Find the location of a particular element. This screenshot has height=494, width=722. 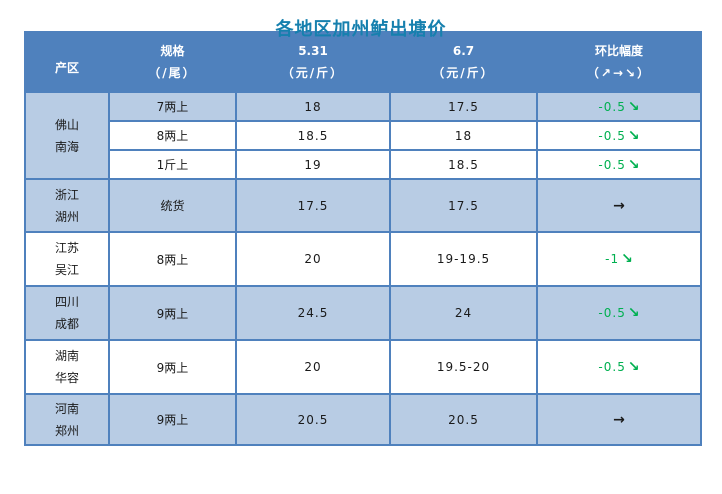

header-date-531-unit: （元/斤） is located at coordinates (313, 73).